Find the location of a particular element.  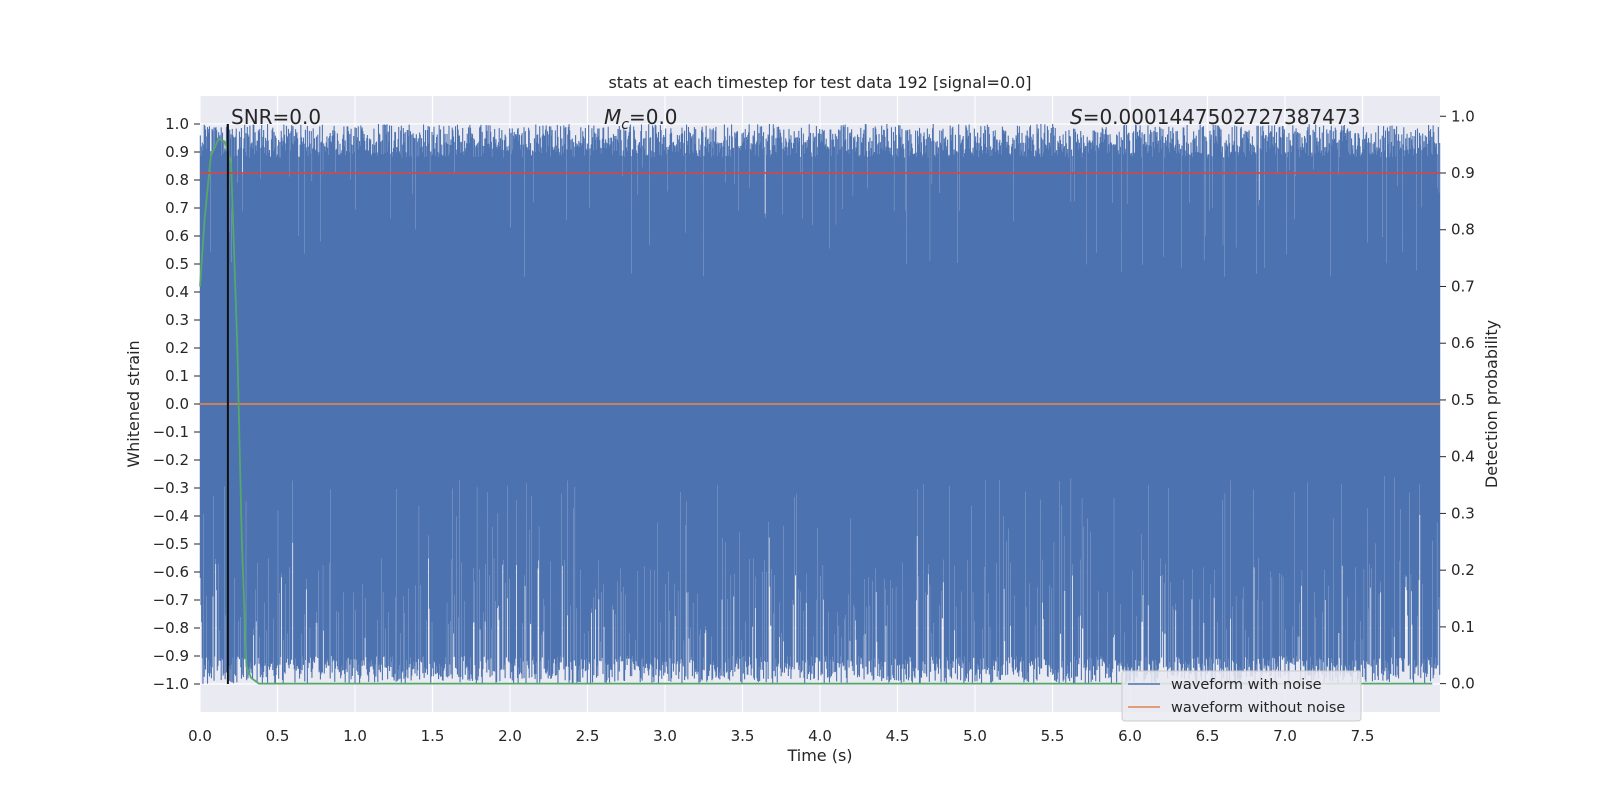

y-tick-label: −0.8 is located at coordinates (171, 628).